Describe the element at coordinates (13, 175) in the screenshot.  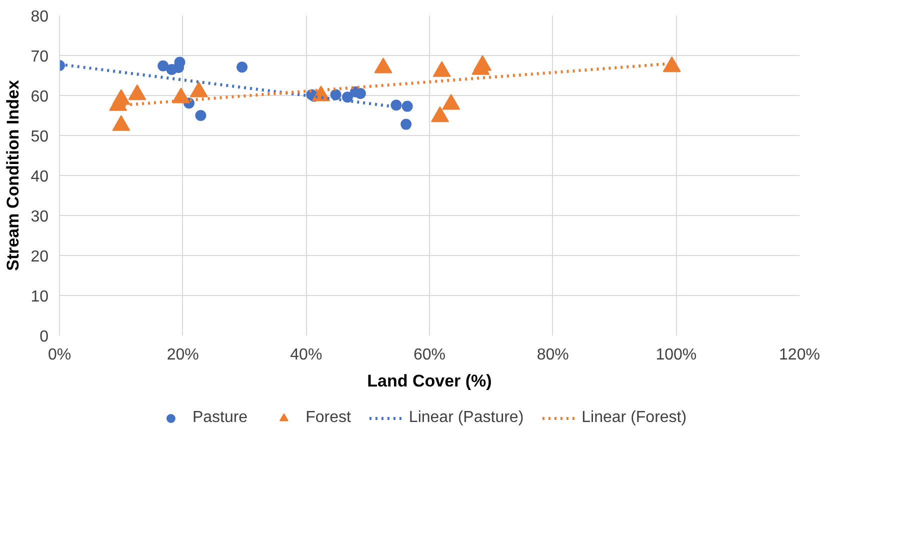
I see `y-axis-title: Stream Condition Index` at that location.